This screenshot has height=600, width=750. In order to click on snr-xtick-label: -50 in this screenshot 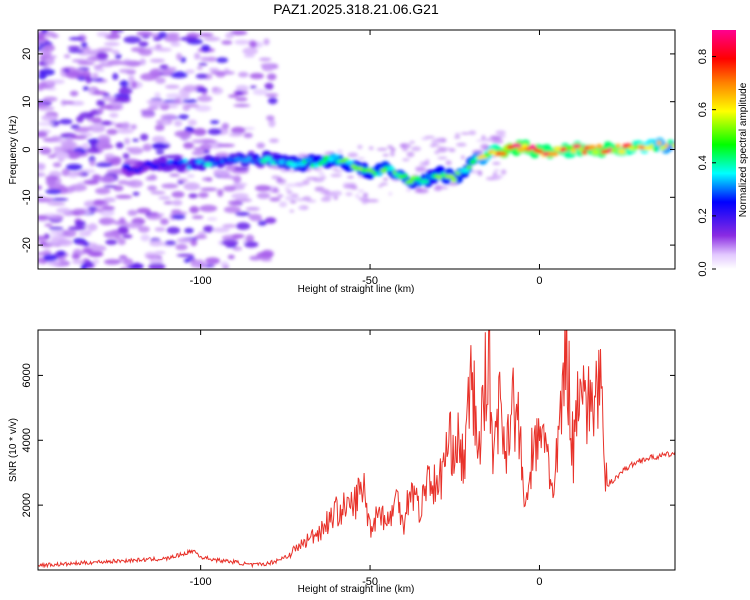, I will do `click(370, 582)`.